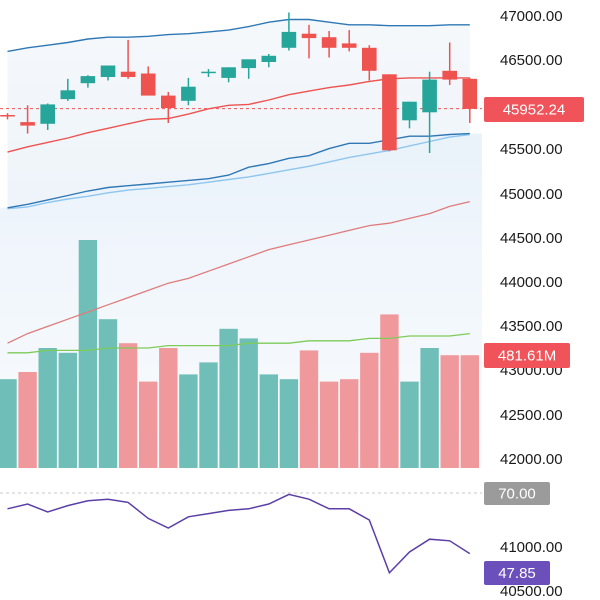 The width and height of the screenshot is (600, 600). I want to click on rsi-value-badge: 47.85, so click(517, 573).